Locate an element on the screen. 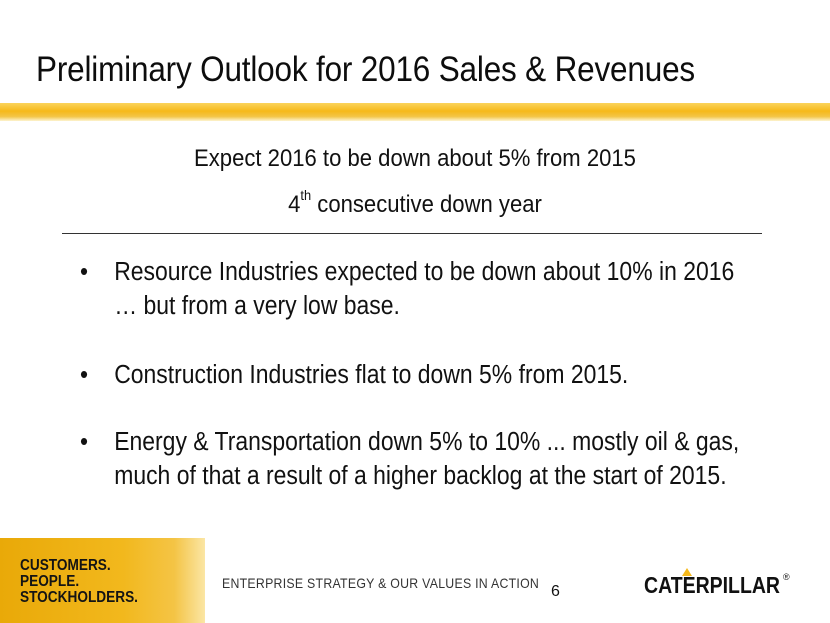 The width and height of the screenshot is (830, 623). footer-tagline-block: CUSTOMERS. PEOPLE. STOCKHOLDERS. is located at coordinates (102, 580).